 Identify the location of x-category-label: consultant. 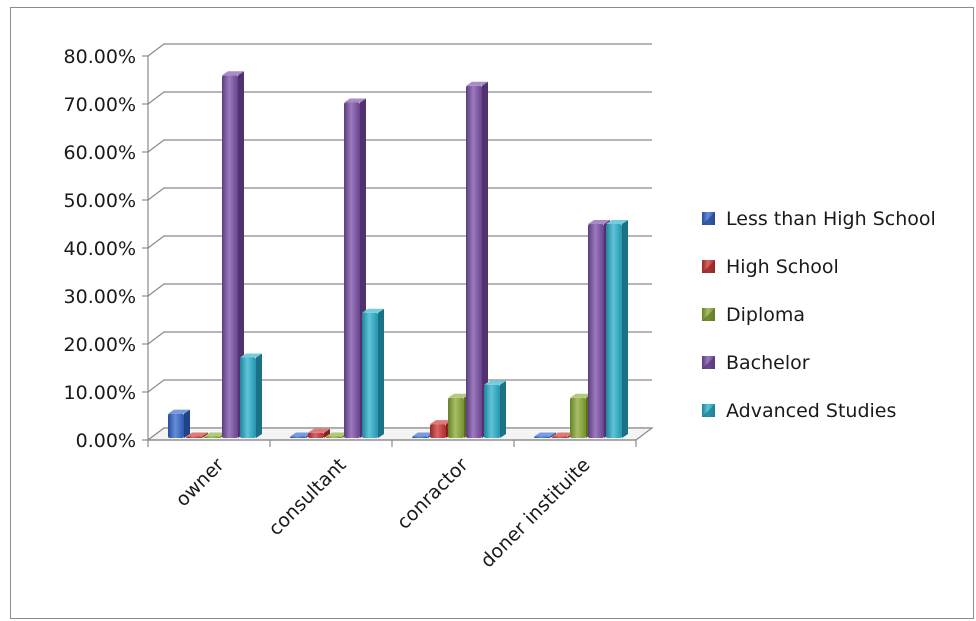
(307, 497).